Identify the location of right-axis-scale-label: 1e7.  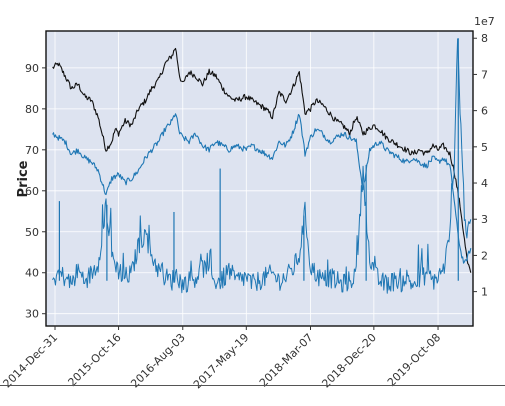
(484, 21).